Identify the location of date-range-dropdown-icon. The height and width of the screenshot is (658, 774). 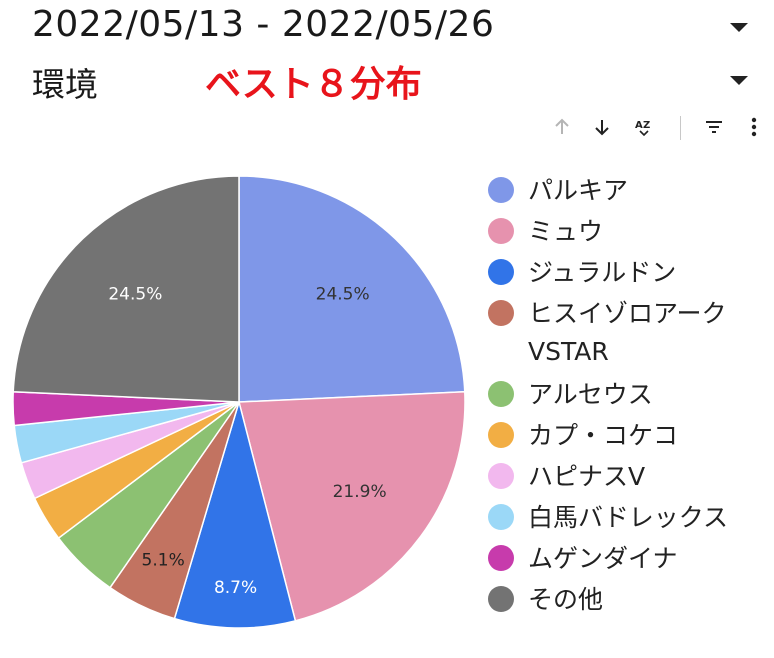
(739, 27).